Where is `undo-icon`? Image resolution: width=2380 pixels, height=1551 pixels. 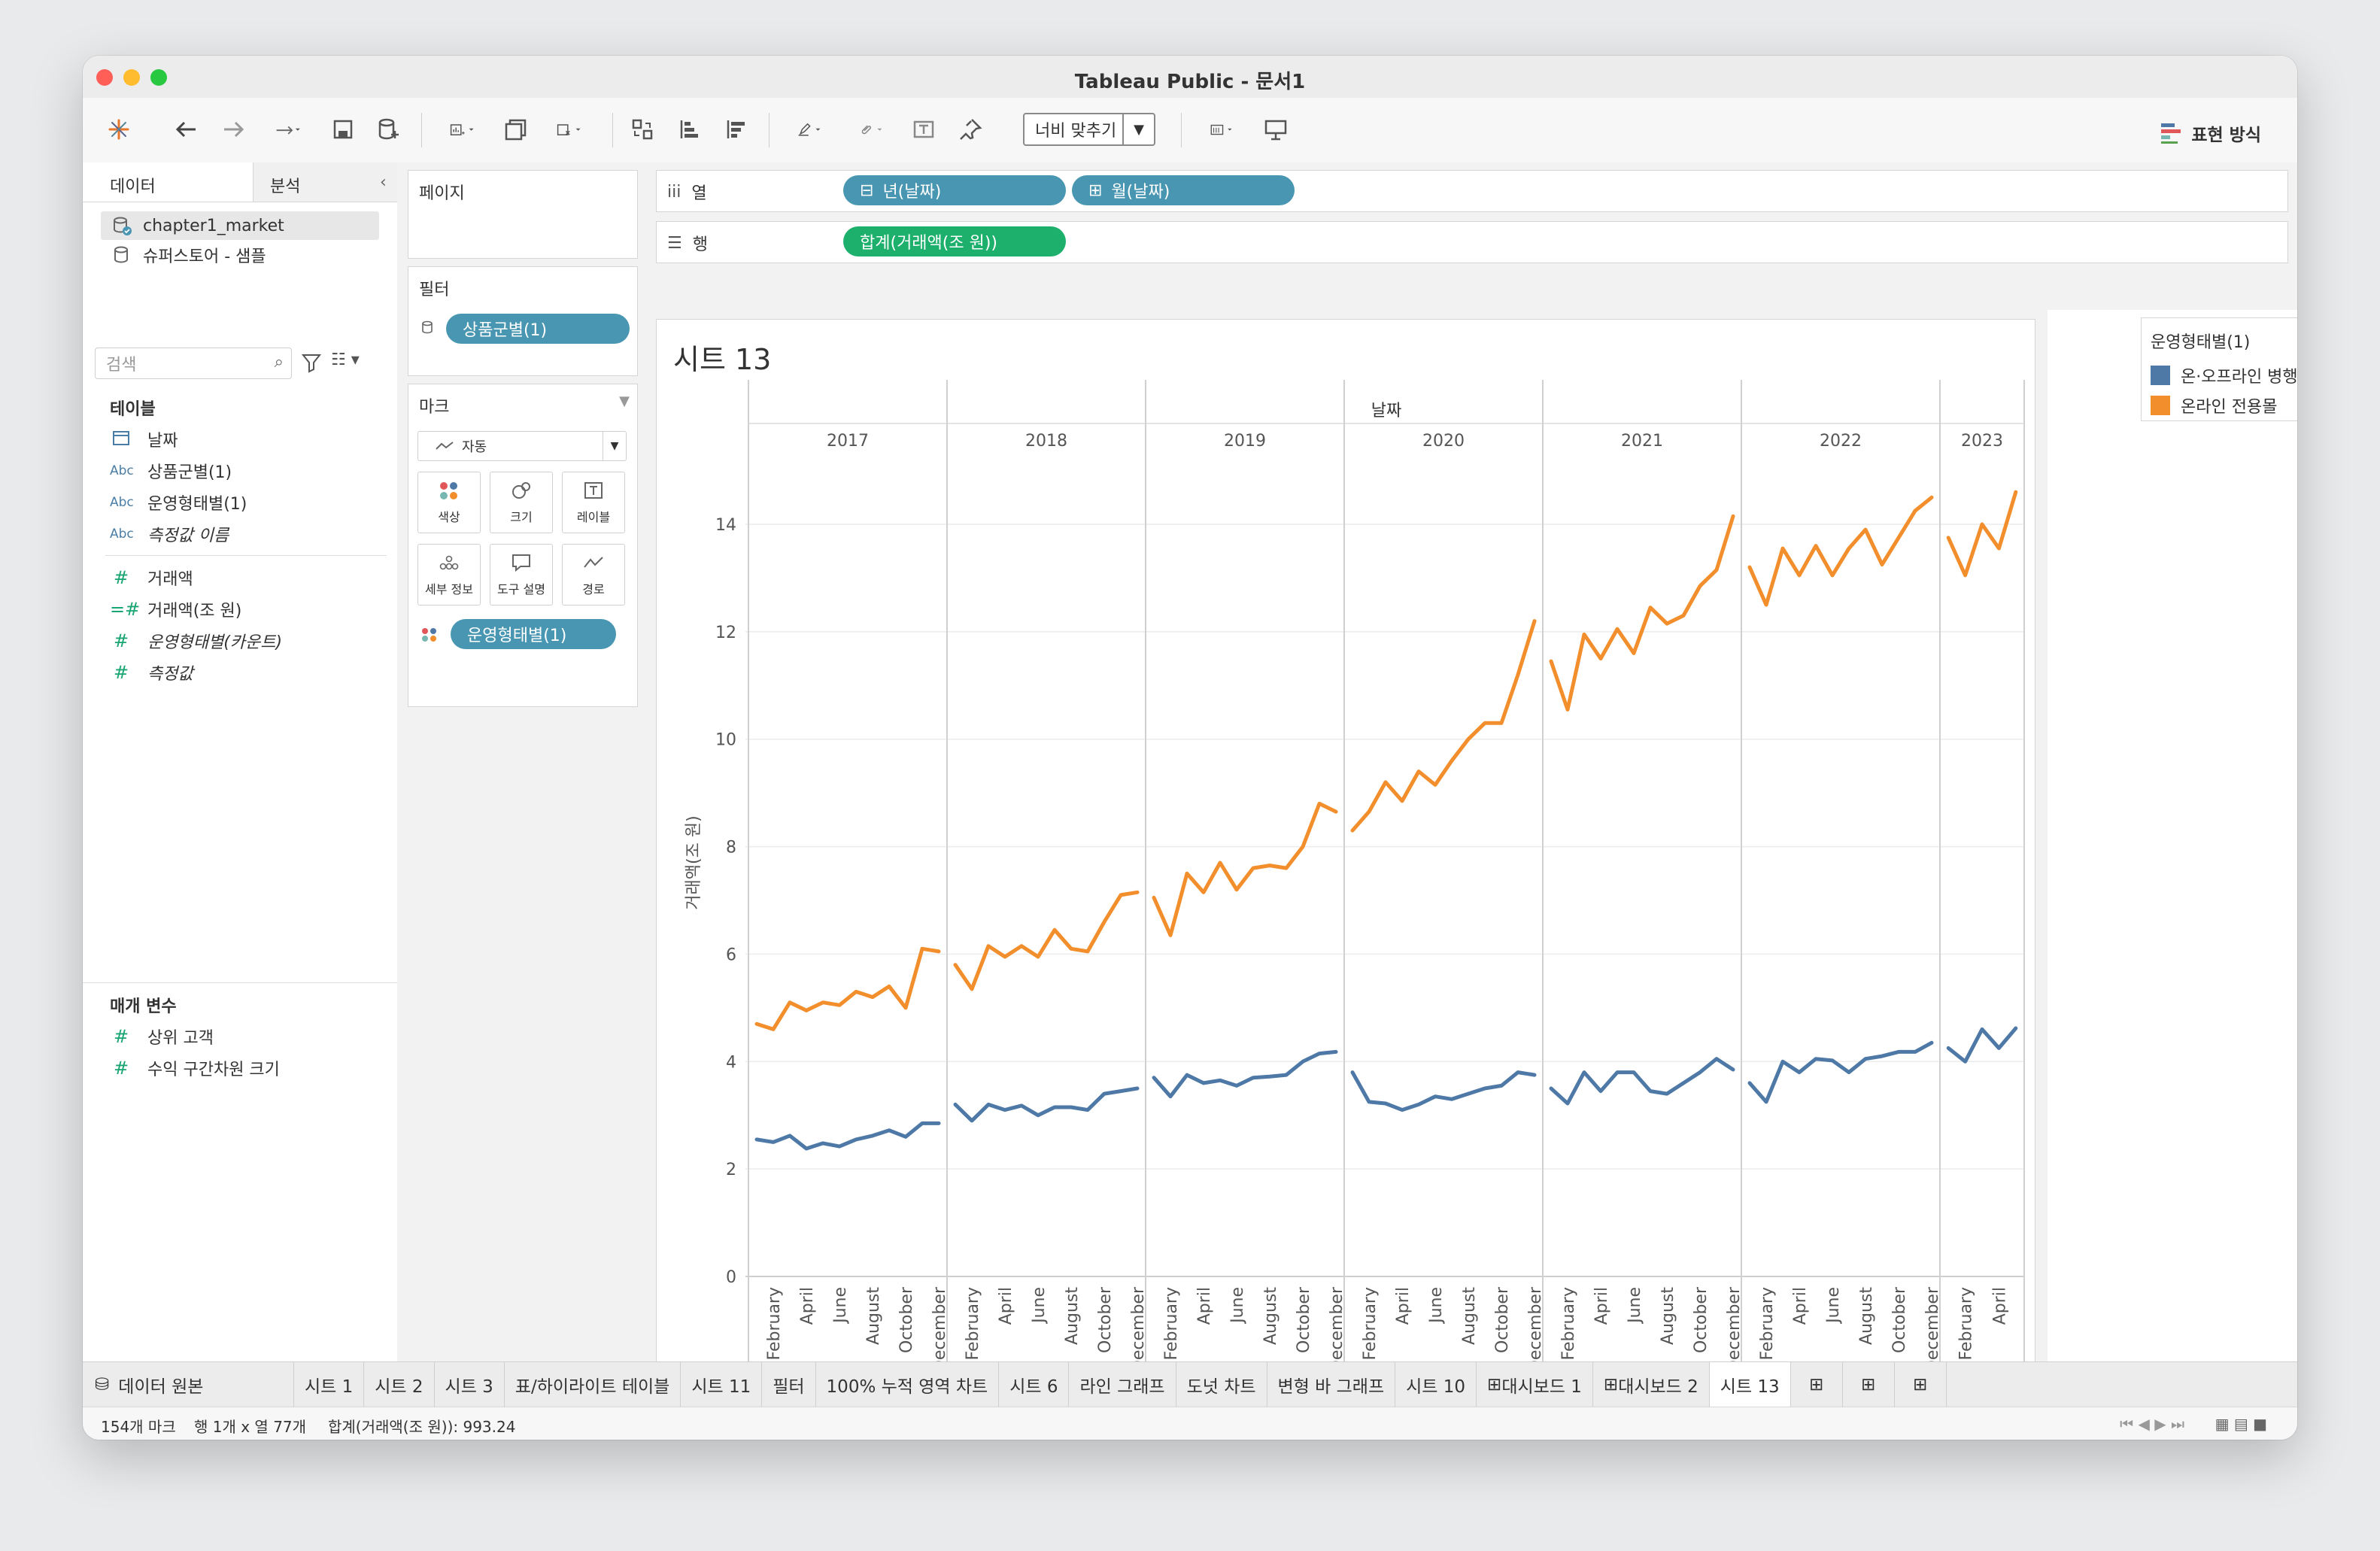 undo-icon is located at coordinates (187, 129).